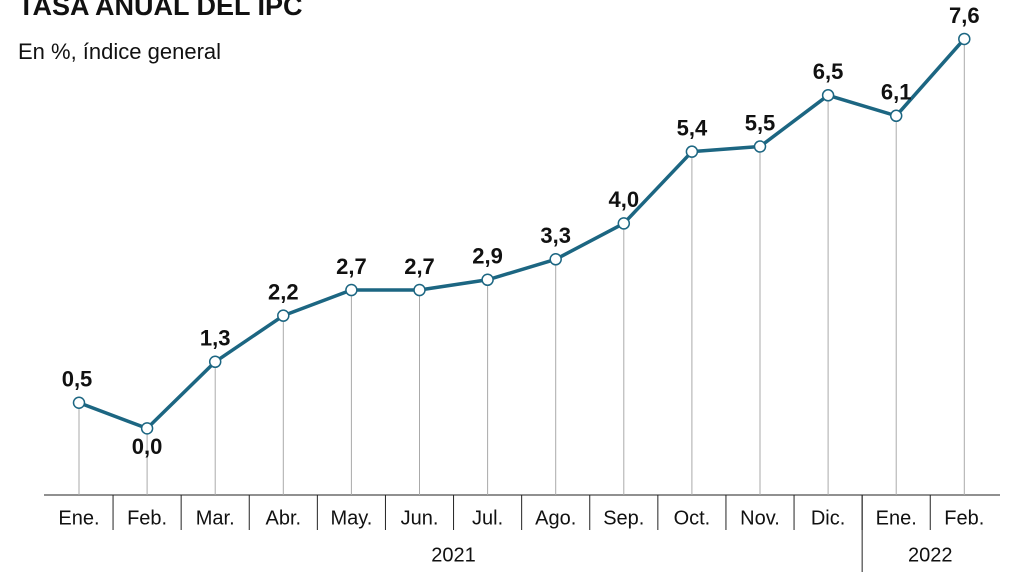 The image size is (1028, 578). Describe the element at coordinates (420, 518) in the screenshot. I see `x-tick-label: Jun.` at that location.